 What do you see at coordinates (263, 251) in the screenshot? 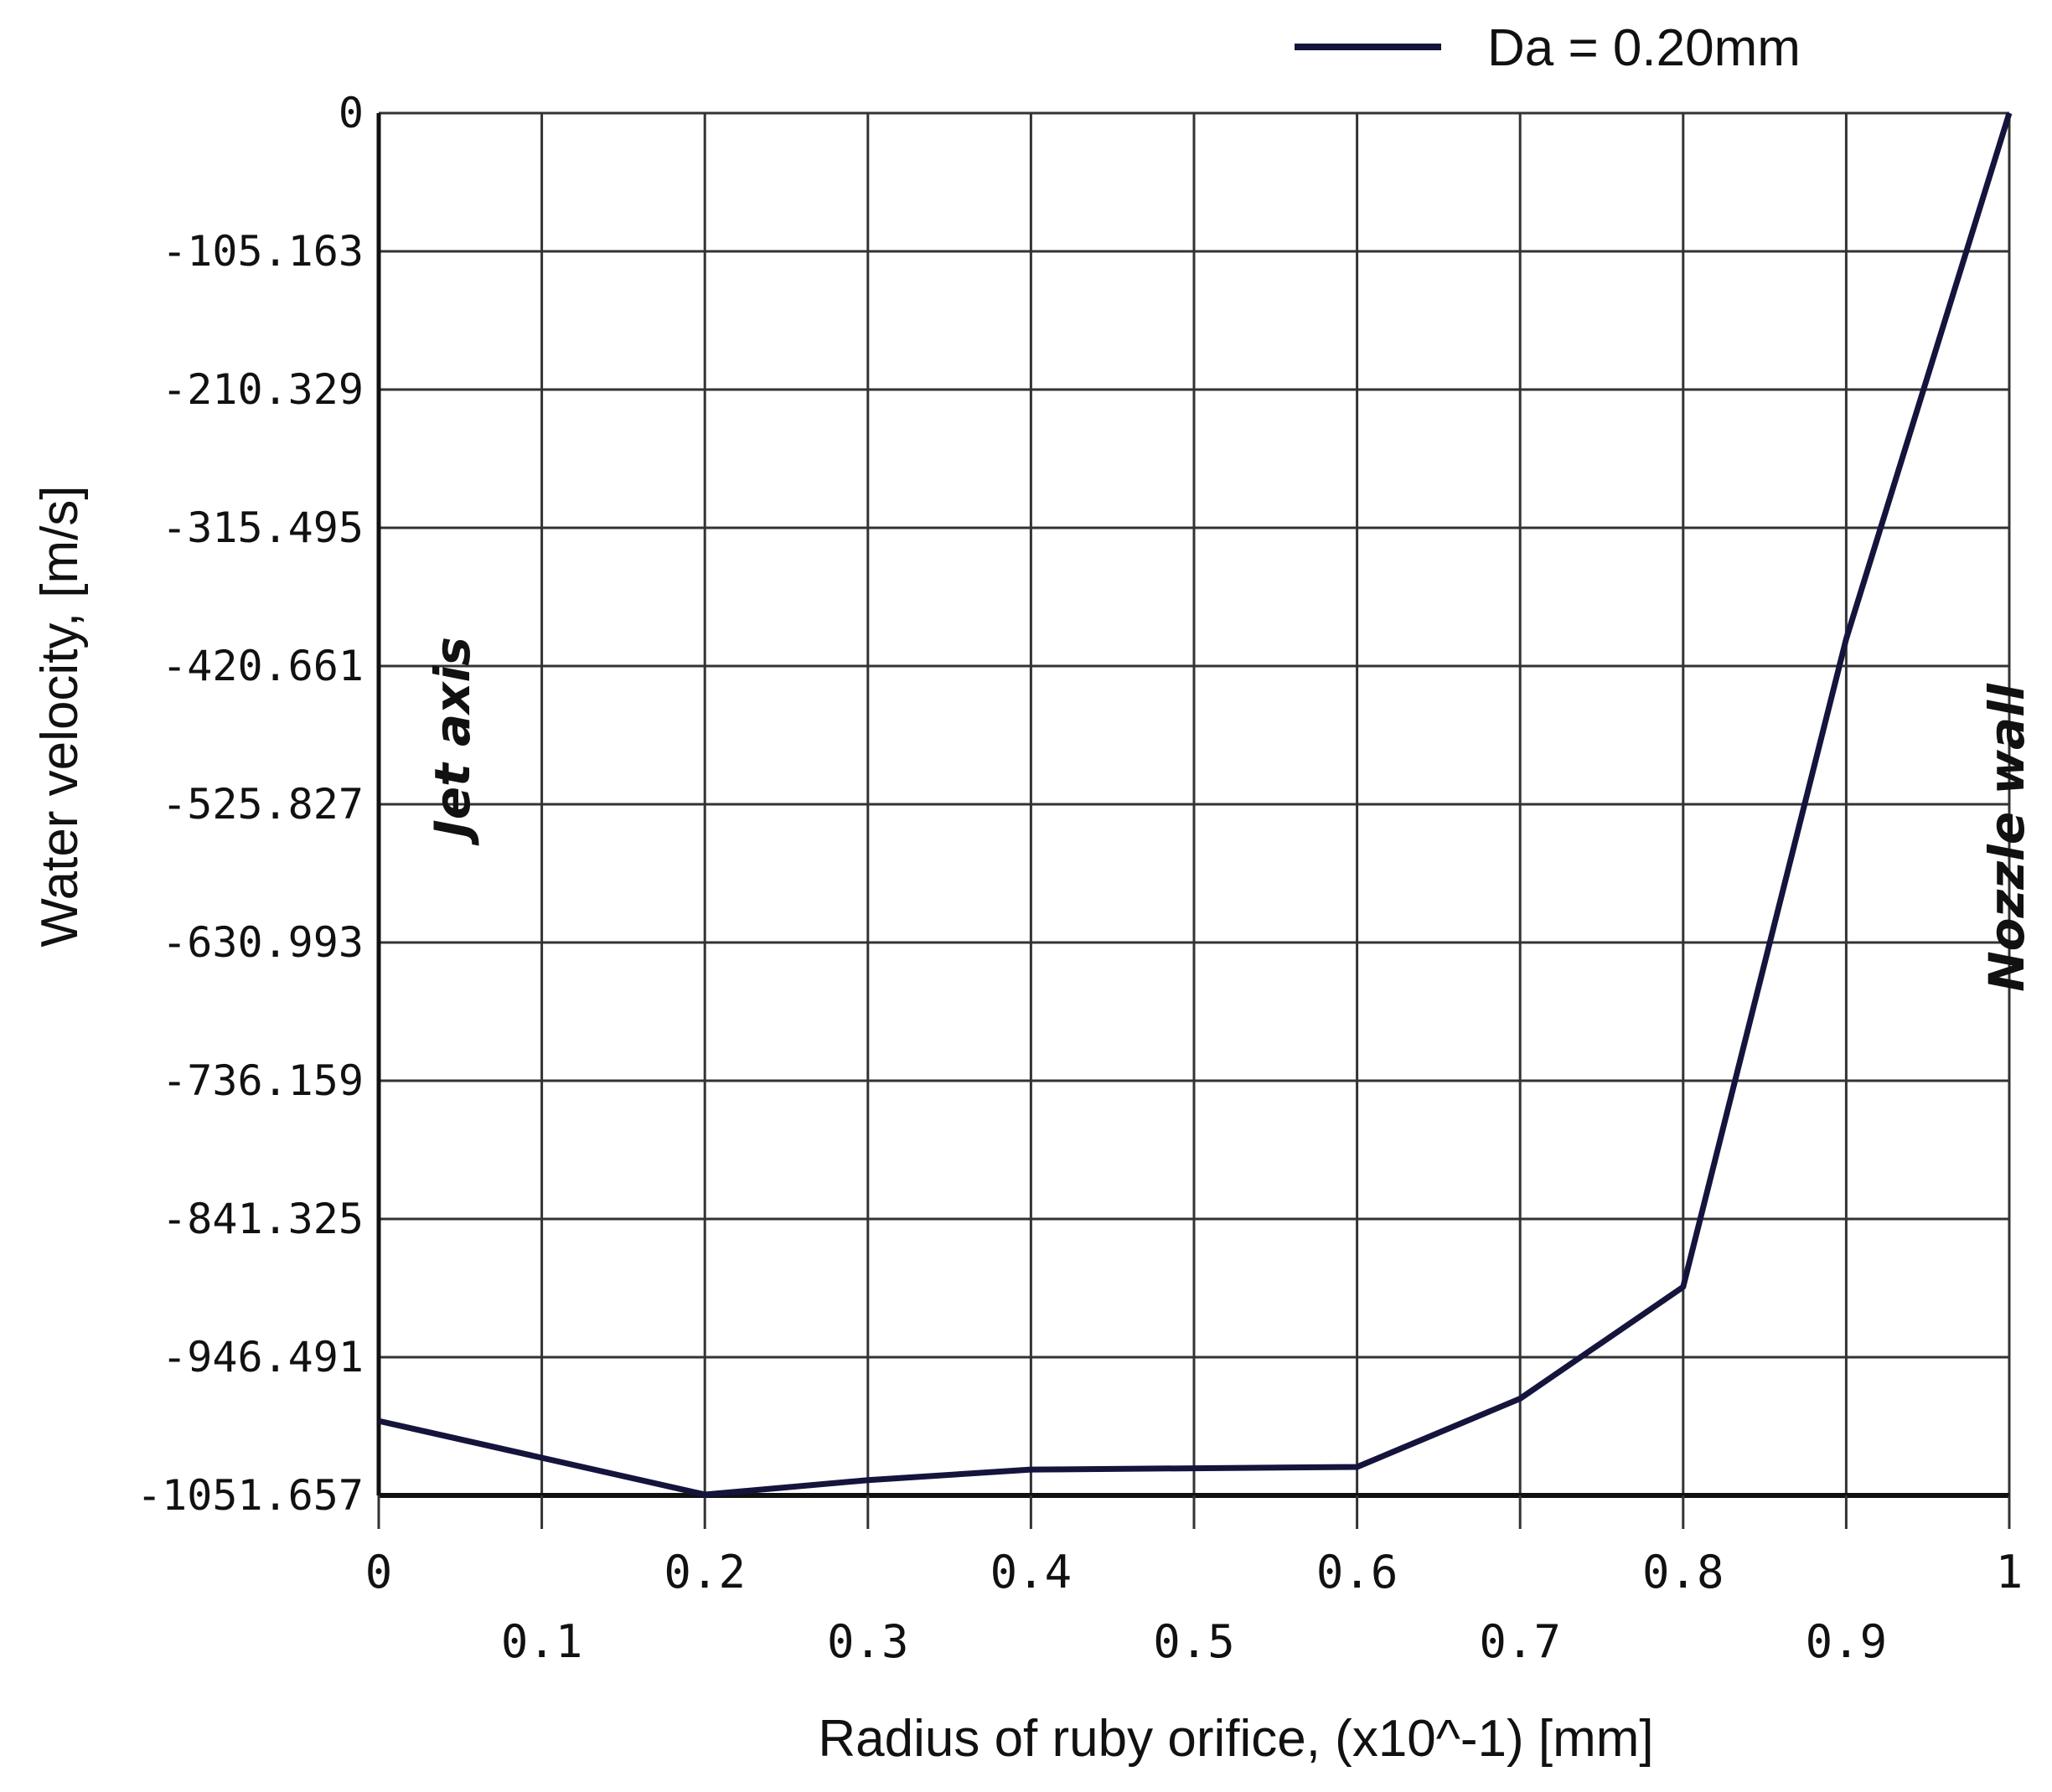
I see `y-tick-label: -105.163` at bounding box center [263, 251].